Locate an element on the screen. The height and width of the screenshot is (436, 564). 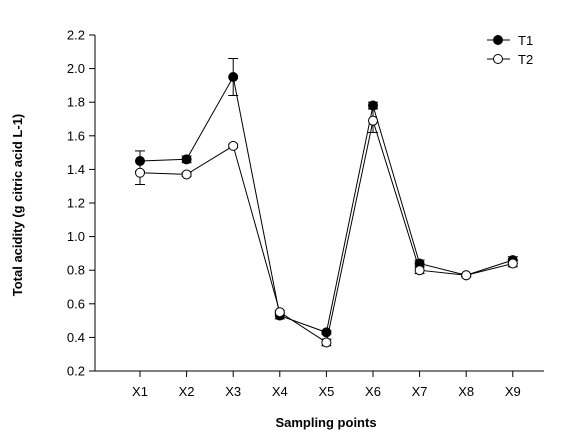
x-tick-label: X9 is located at coordinates (513, 391).